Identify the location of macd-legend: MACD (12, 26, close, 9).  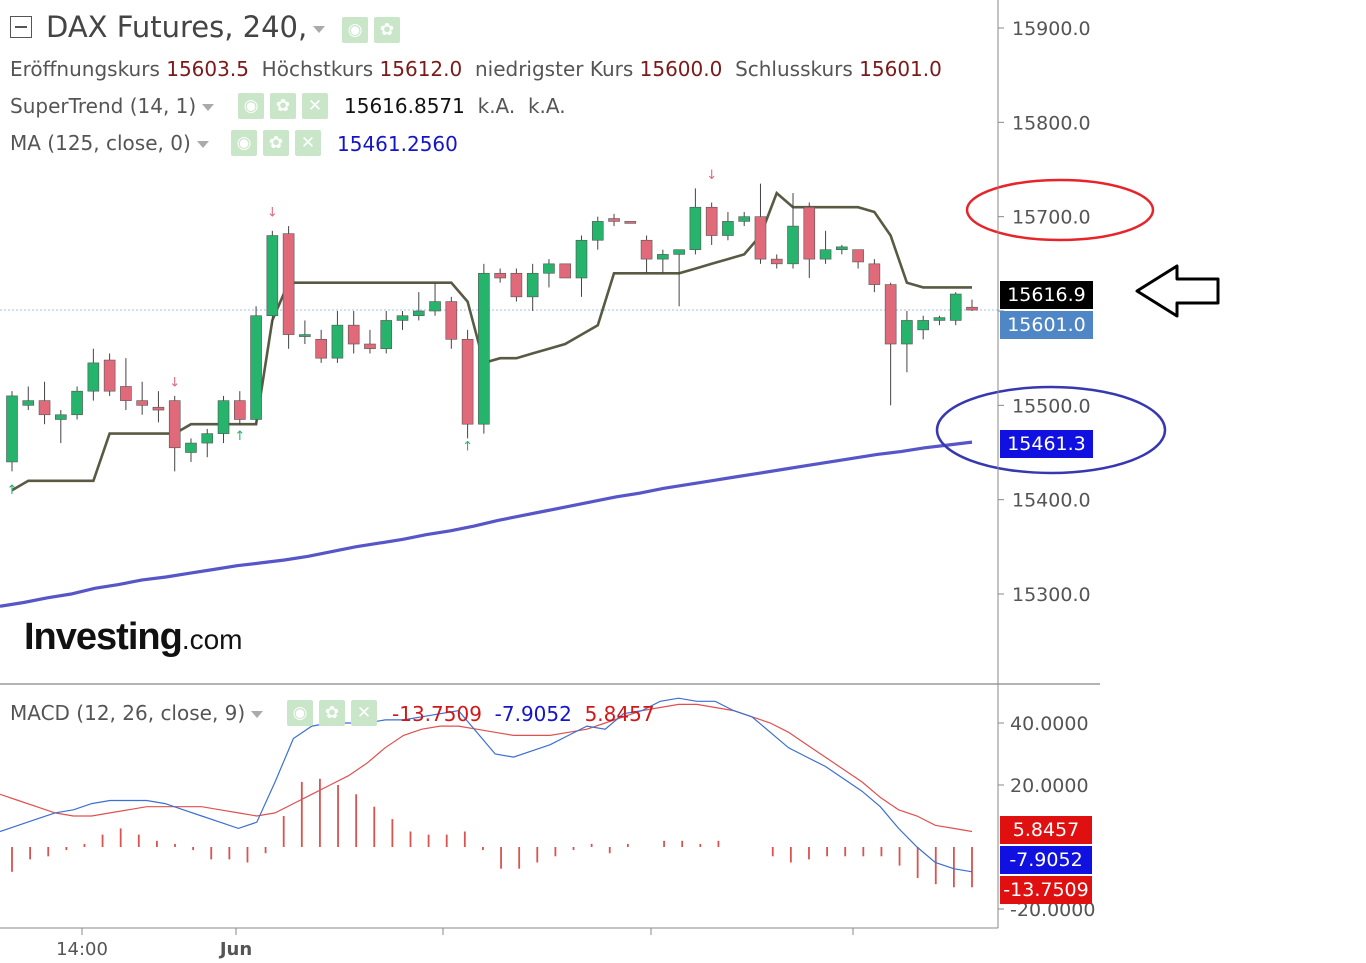
(137, 713).